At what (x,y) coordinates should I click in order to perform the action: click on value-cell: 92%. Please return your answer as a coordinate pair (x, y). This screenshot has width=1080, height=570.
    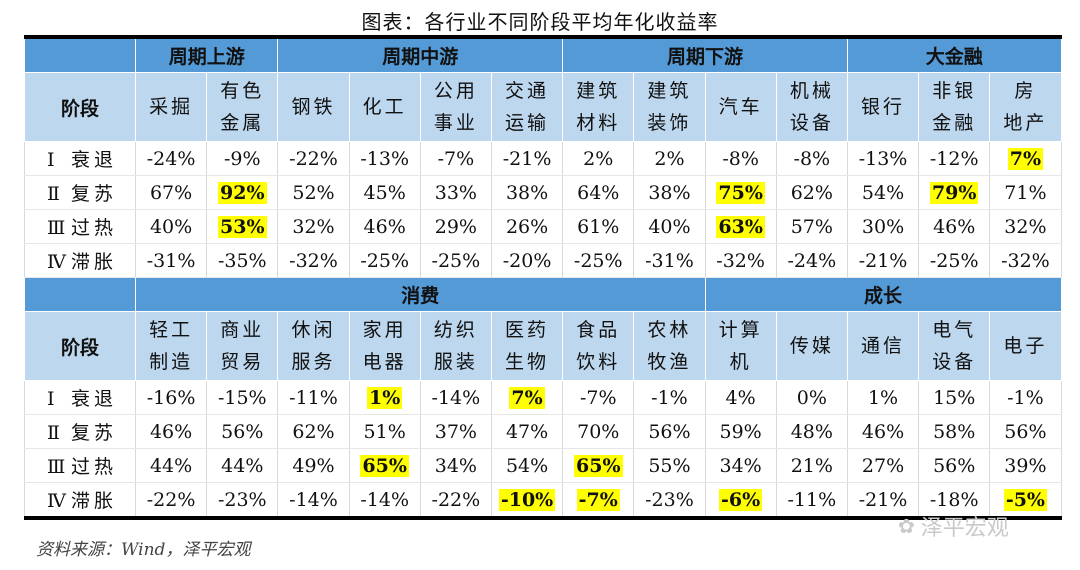
    Looking at the image, I should click on (242, 192).